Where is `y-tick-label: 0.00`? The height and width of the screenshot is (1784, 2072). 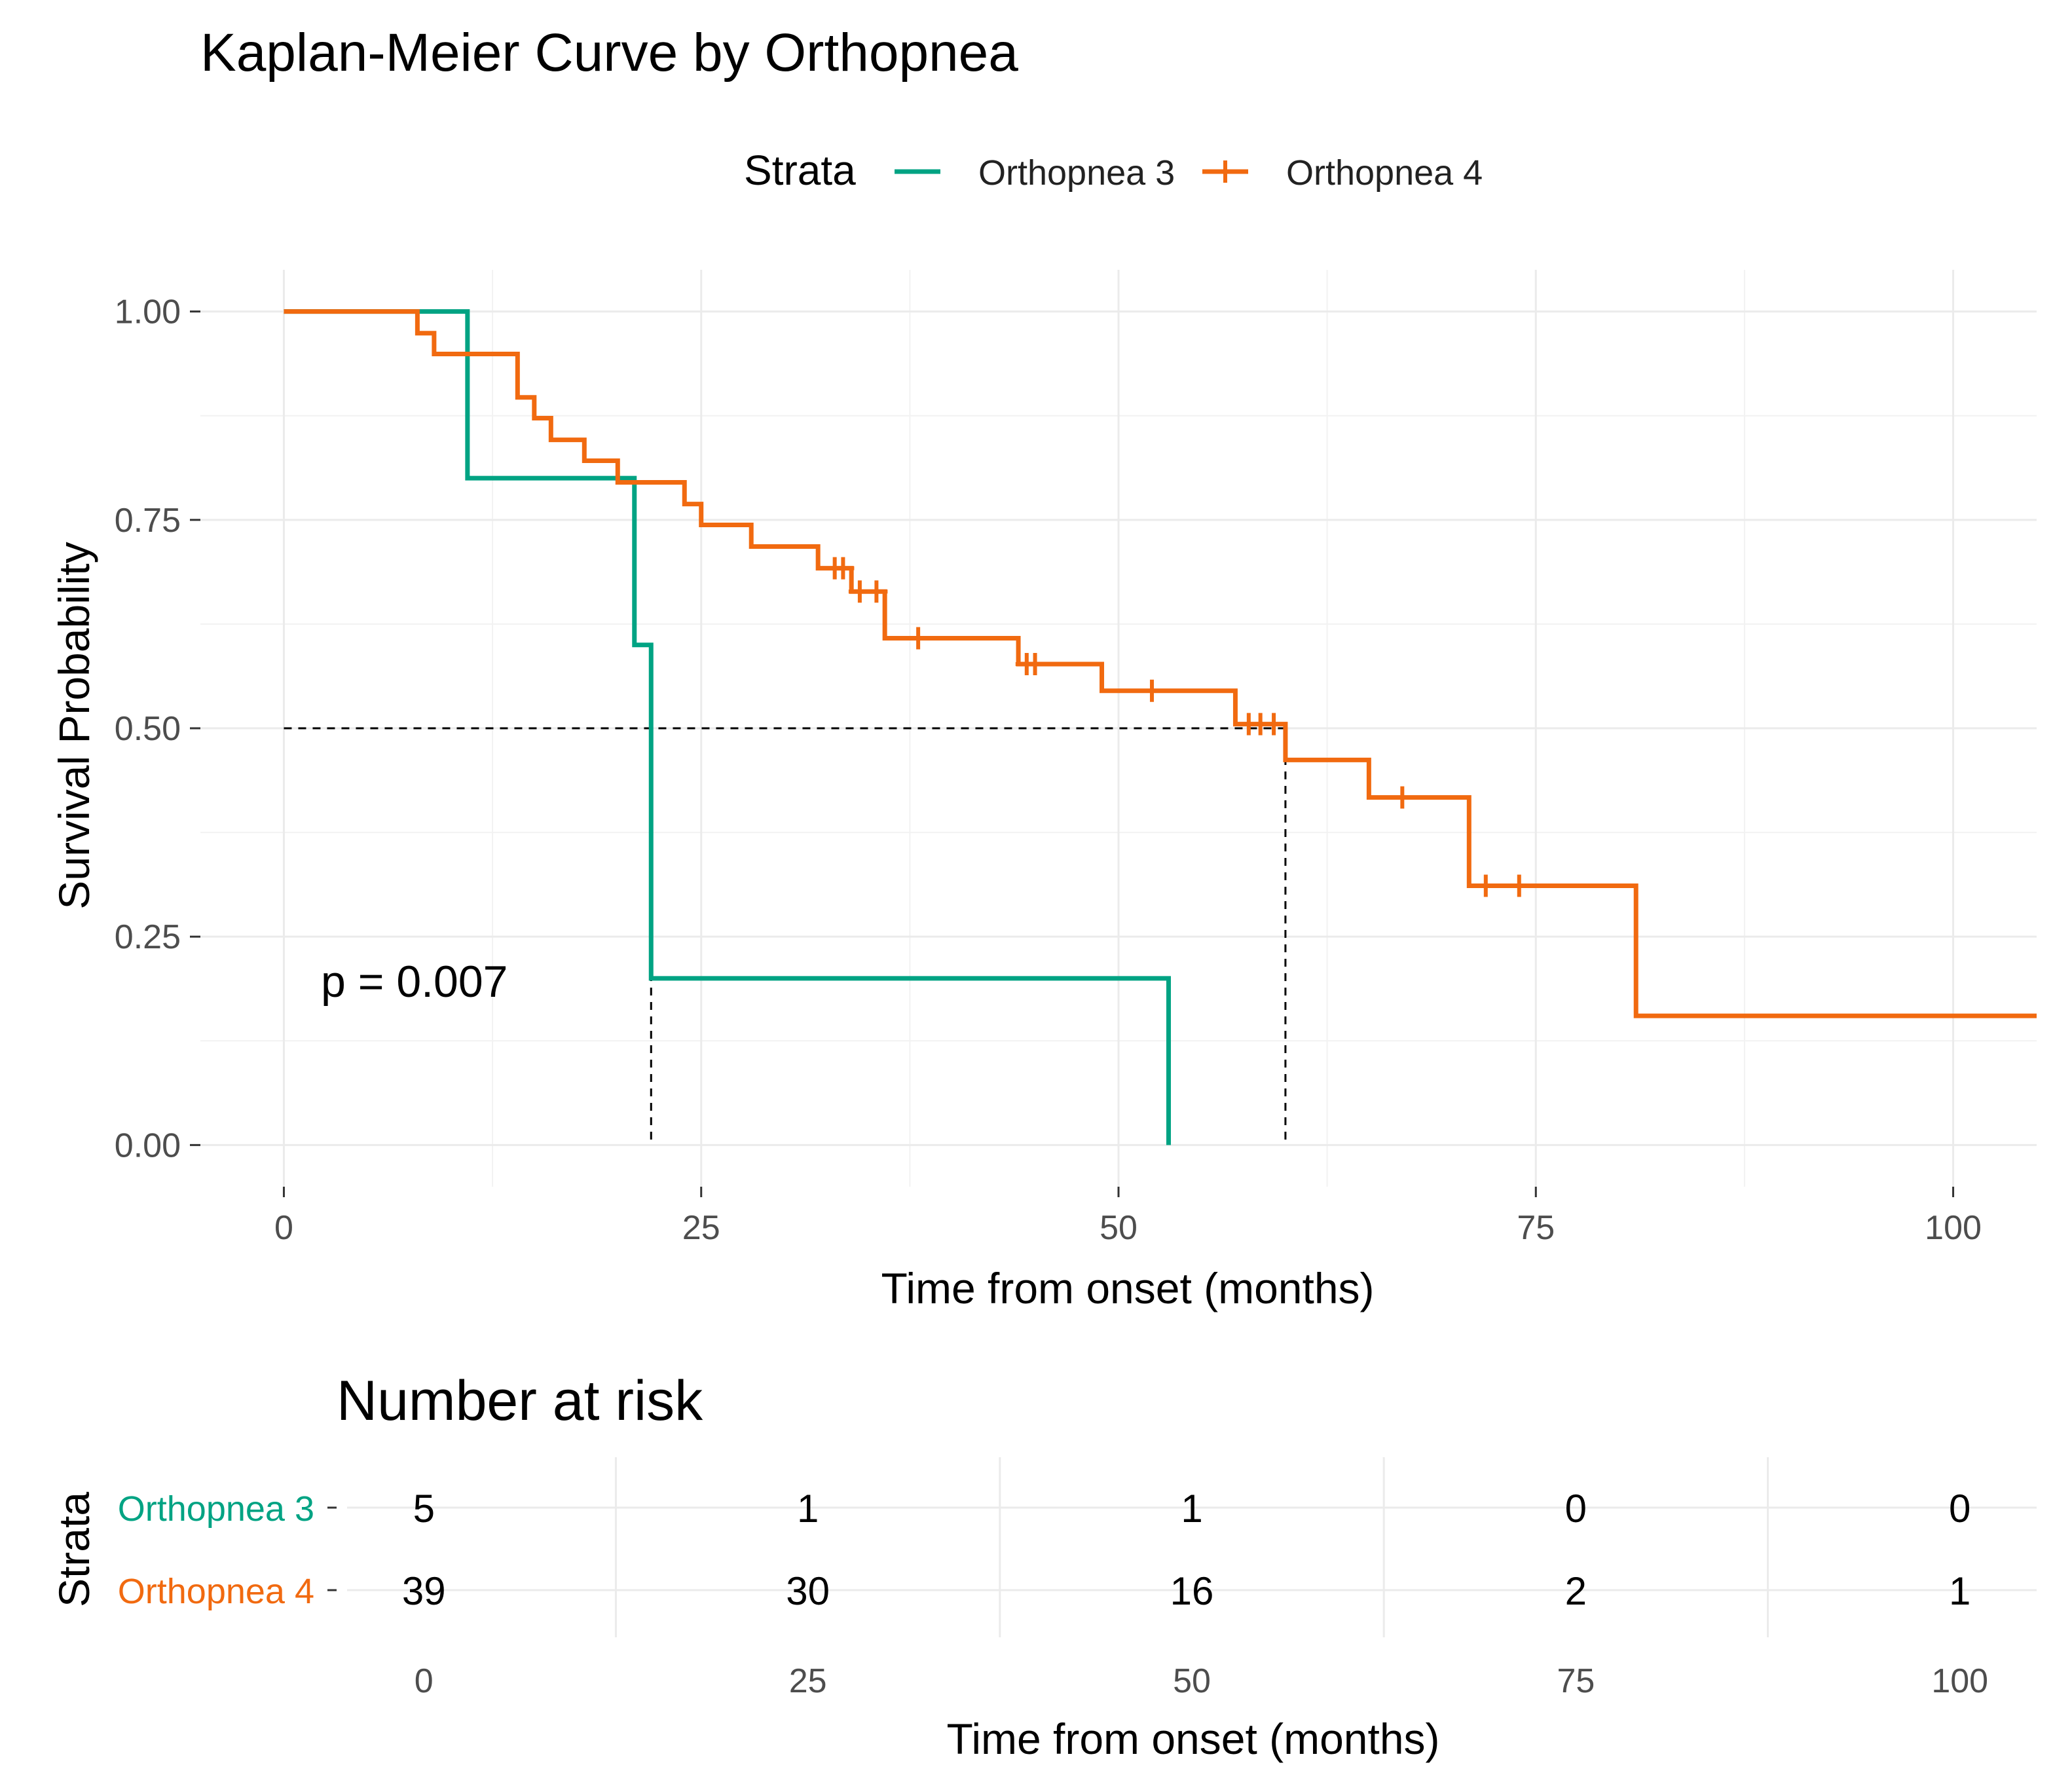
y-tick-label: 0.00 is located at coordinates (148, 1145).